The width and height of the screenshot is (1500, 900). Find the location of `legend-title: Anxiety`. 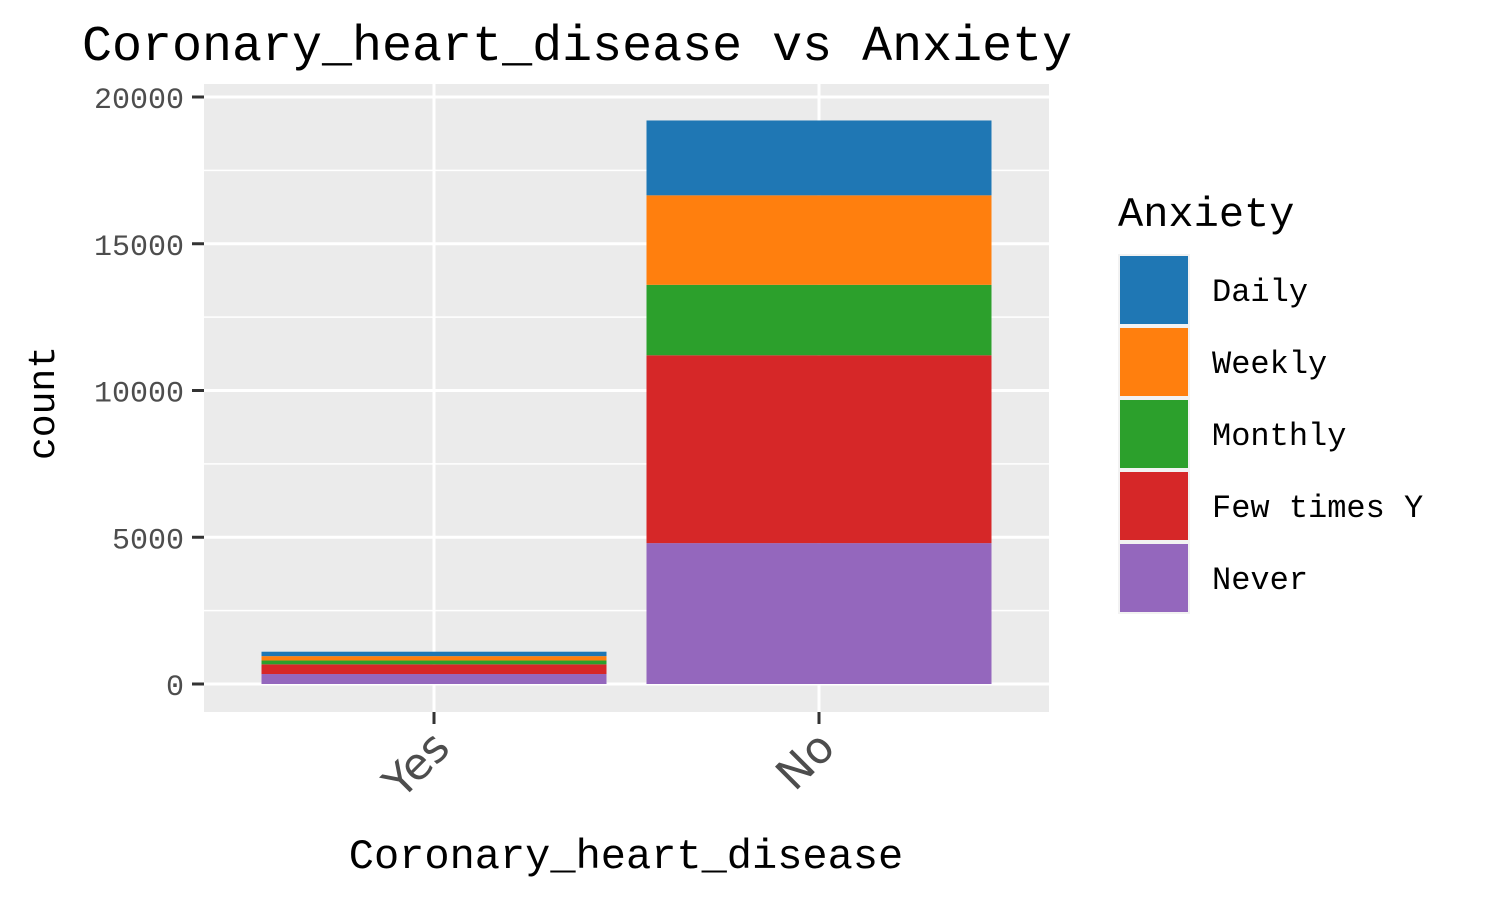

legend-title: Anxiety is located at coordinates (1206, 215).